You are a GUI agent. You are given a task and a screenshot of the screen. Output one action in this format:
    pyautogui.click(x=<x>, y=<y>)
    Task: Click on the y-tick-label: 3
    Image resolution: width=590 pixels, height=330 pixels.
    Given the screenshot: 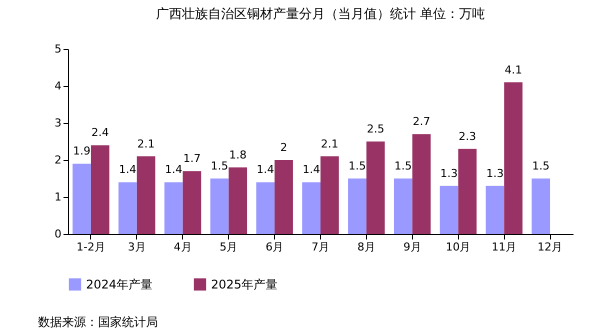 What is the action you would take?
    pyautogui.click(x=58, y=123)
    